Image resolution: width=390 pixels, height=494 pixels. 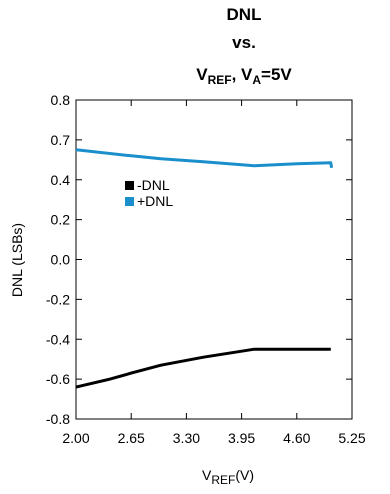 What do you see at coordinates (153, 185) in the screenshot?
I see `legend-label-neg-dnl: -DNL` at bounding box center [153, 185].